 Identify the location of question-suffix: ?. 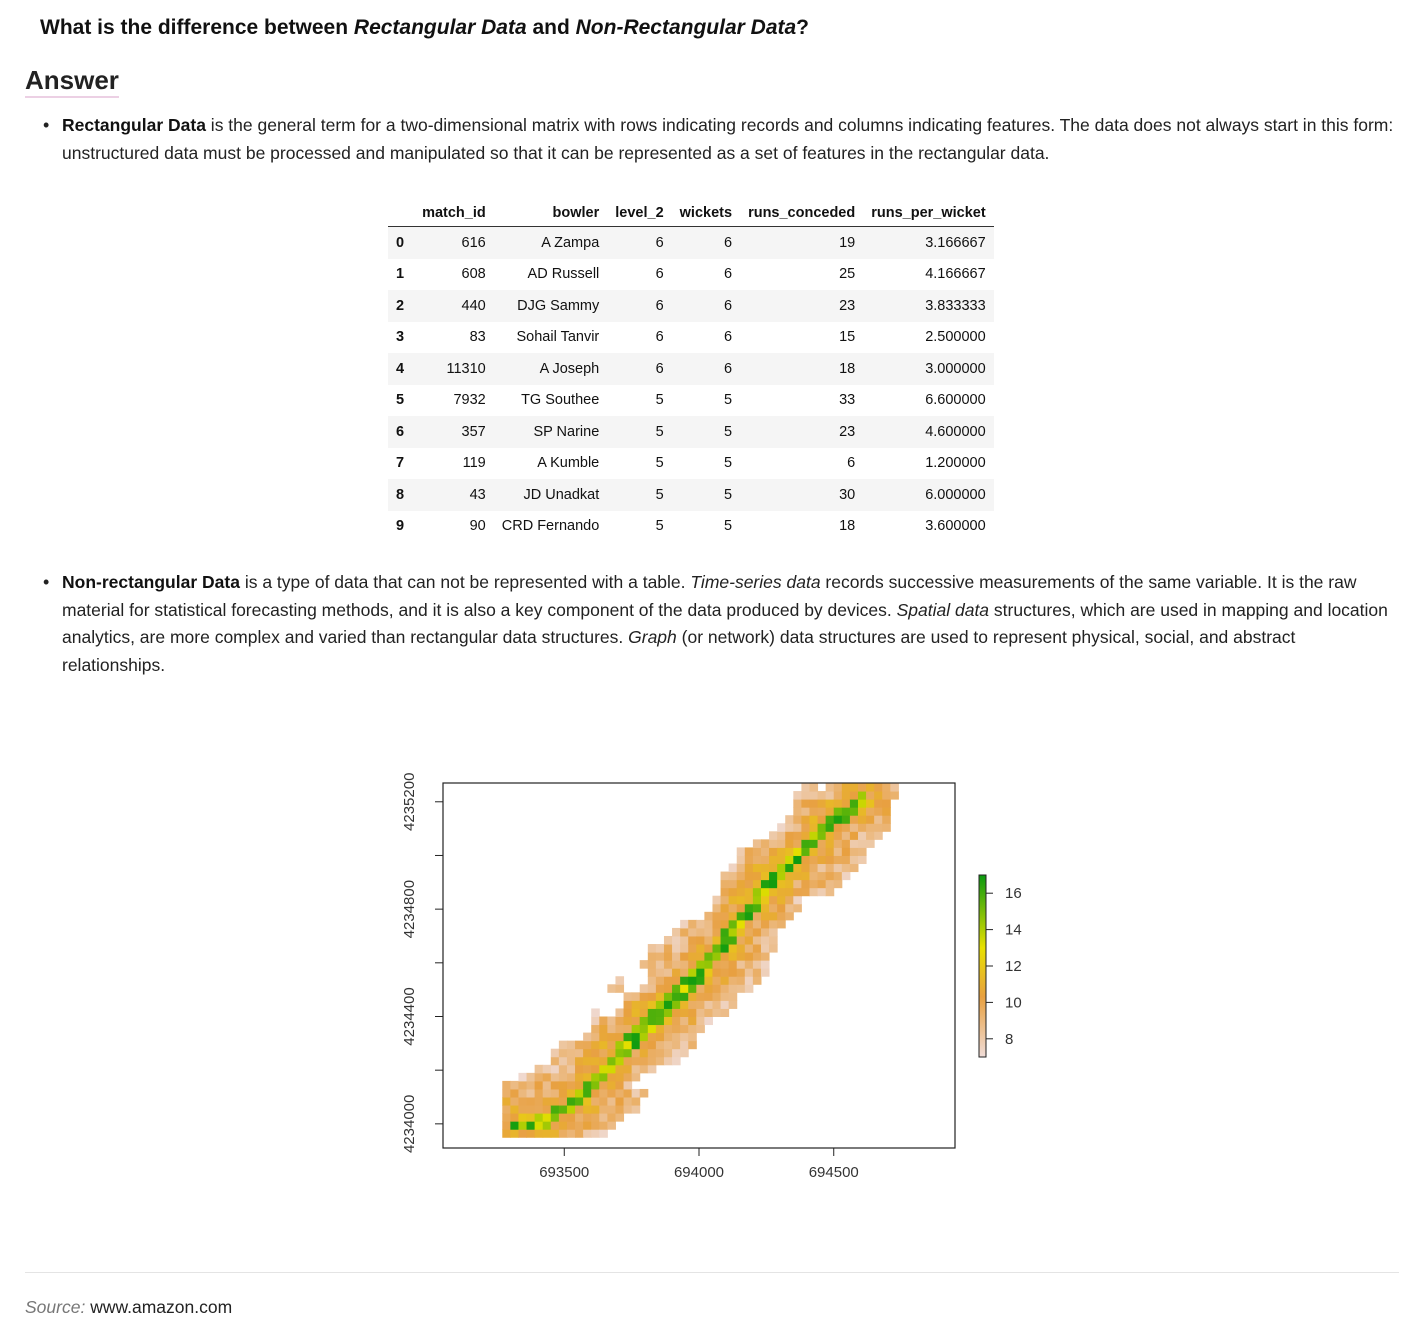
(802, 27).